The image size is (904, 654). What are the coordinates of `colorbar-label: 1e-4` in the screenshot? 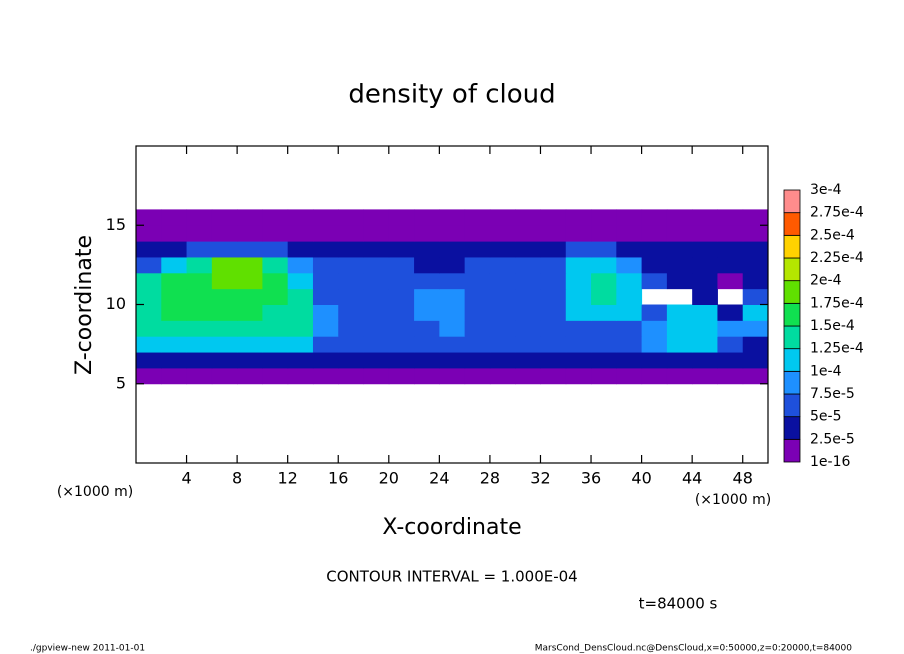 It's located at (826, 371).